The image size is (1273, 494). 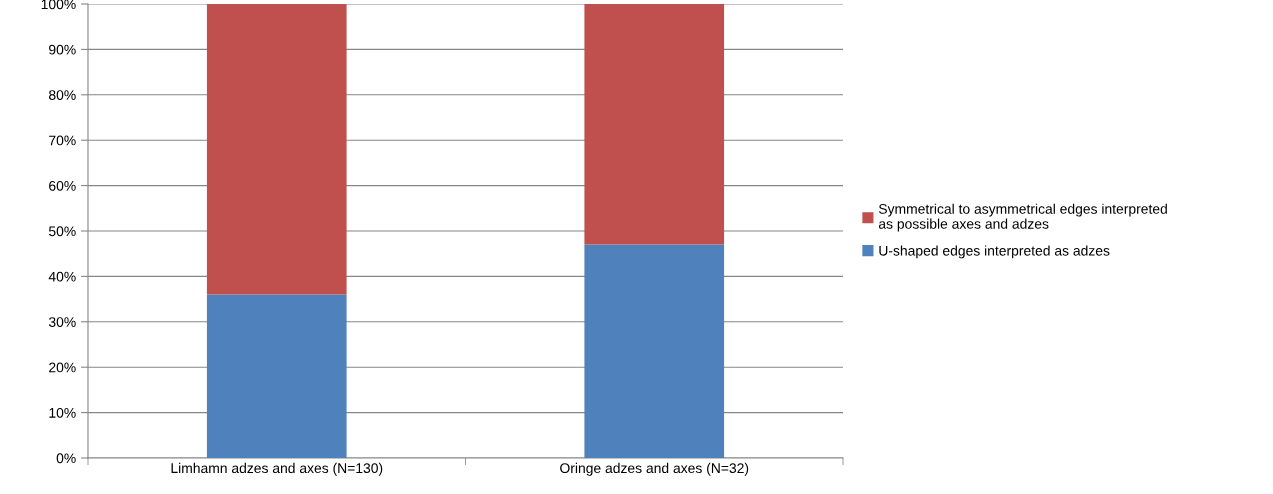 I want to click on y-tick-label: 30%, so click(x=62, y=322).